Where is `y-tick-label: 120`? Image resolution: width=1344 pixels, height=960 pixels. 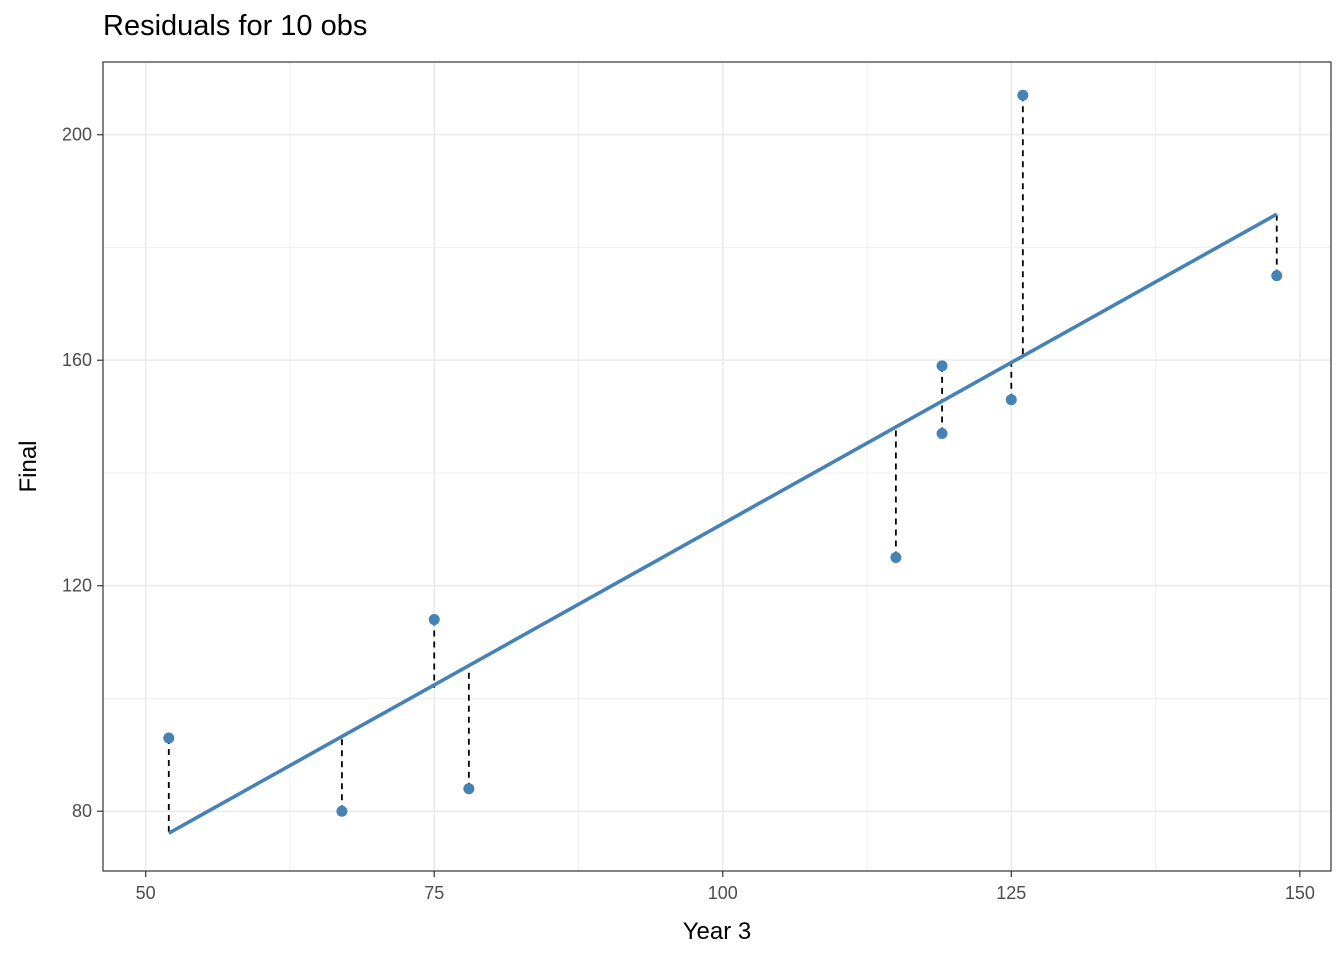 y-tick-label: 120 is located at coordinates (77, 586).